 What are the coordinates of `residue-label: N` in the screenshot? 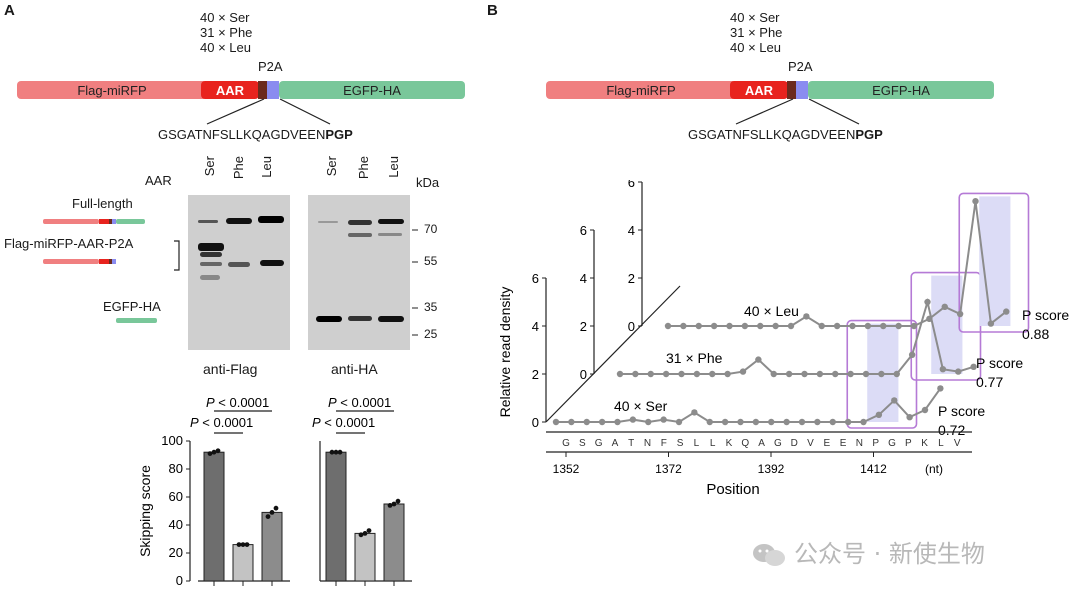 It's located at (859, 443).